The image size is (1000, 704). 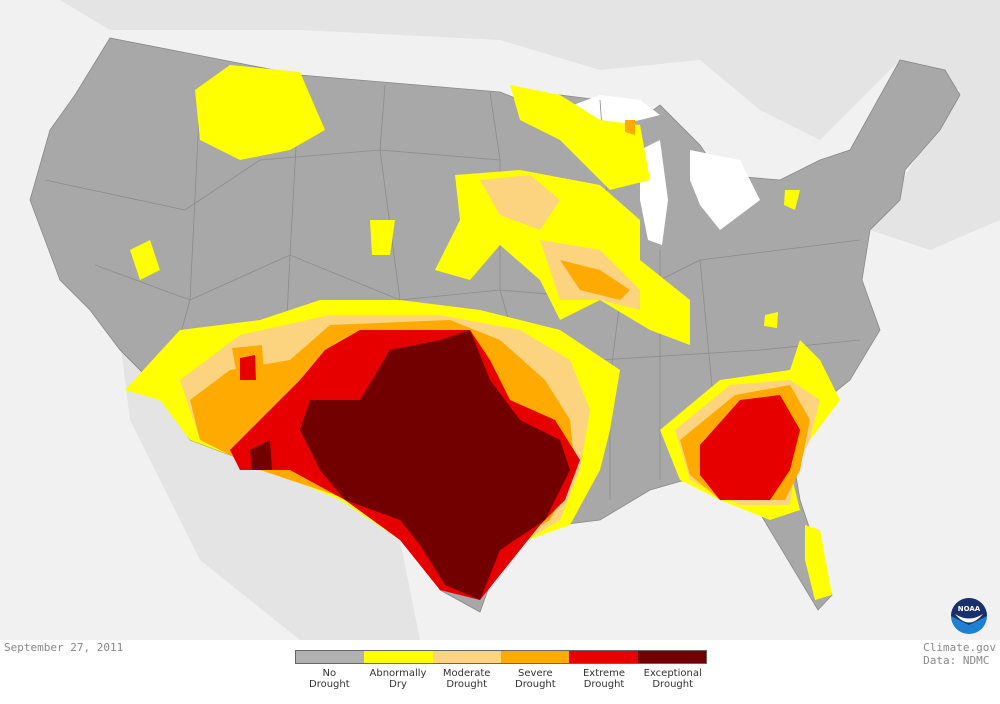 I want to click on legend-label-moderate: Moderate Drought, so click(x=466, y=679).